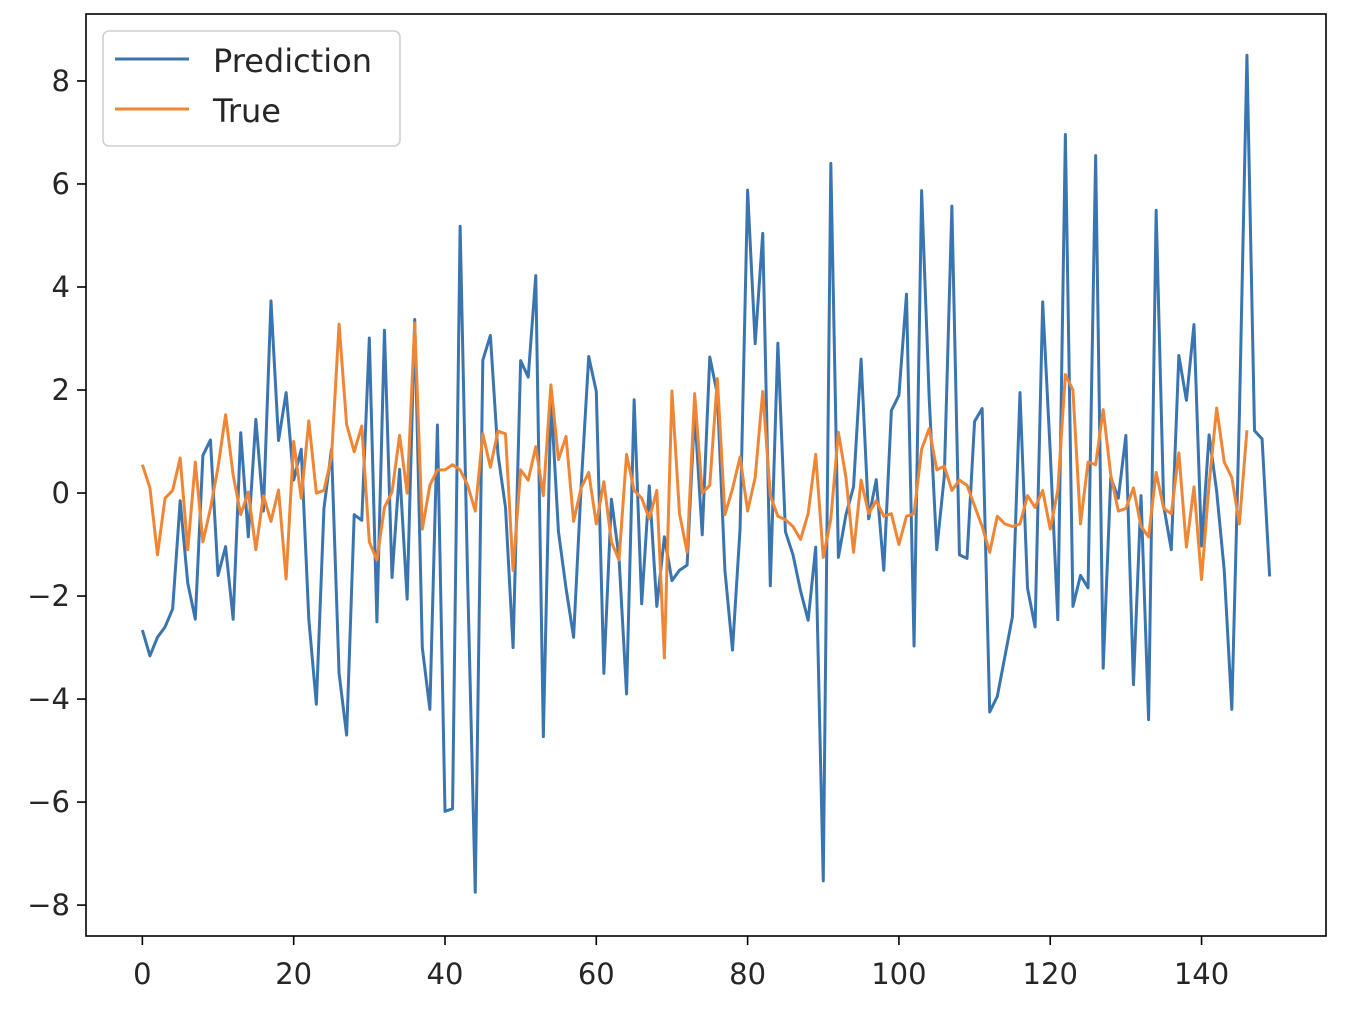 The height and width of the screenshot is (1010, 1346). Describe the element at coordinates (445, 974) in the screenshot. I see `x-tick-label: 40` at that location.